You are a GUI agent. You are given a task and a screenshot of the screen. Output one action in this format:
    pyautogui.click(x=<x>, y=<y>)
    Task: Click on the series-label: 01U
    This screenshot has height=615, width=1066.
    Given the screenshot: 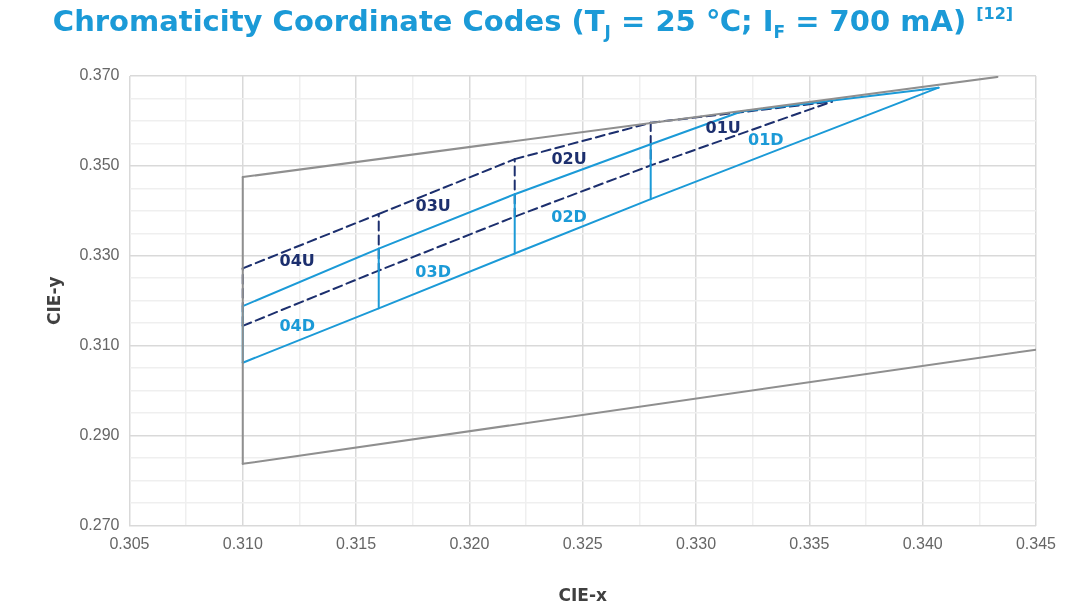 What is the action you would take?
    pyautogui.click(x=723, y=128)
    